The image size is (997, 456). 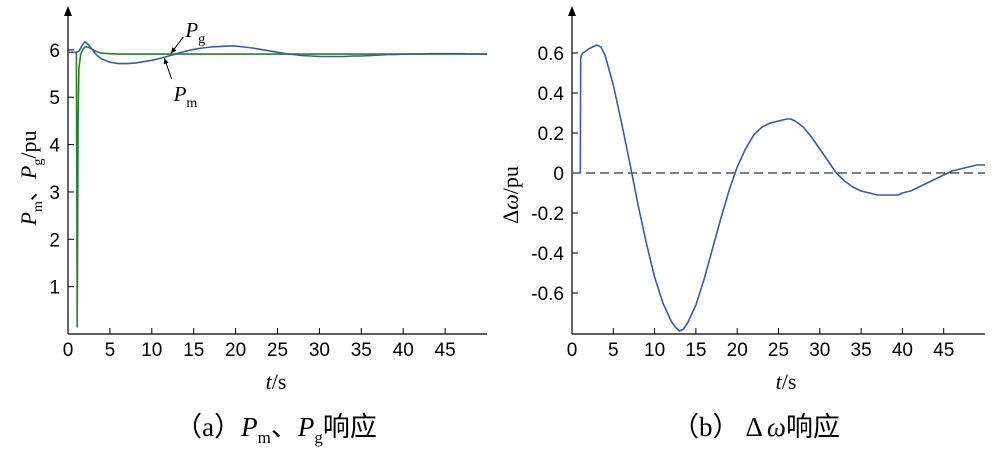 What do you see at coordinates (68, 350) in the screenshot?
I see `panel-a-x-tick-label: 0` at bounding box center [68, 350].